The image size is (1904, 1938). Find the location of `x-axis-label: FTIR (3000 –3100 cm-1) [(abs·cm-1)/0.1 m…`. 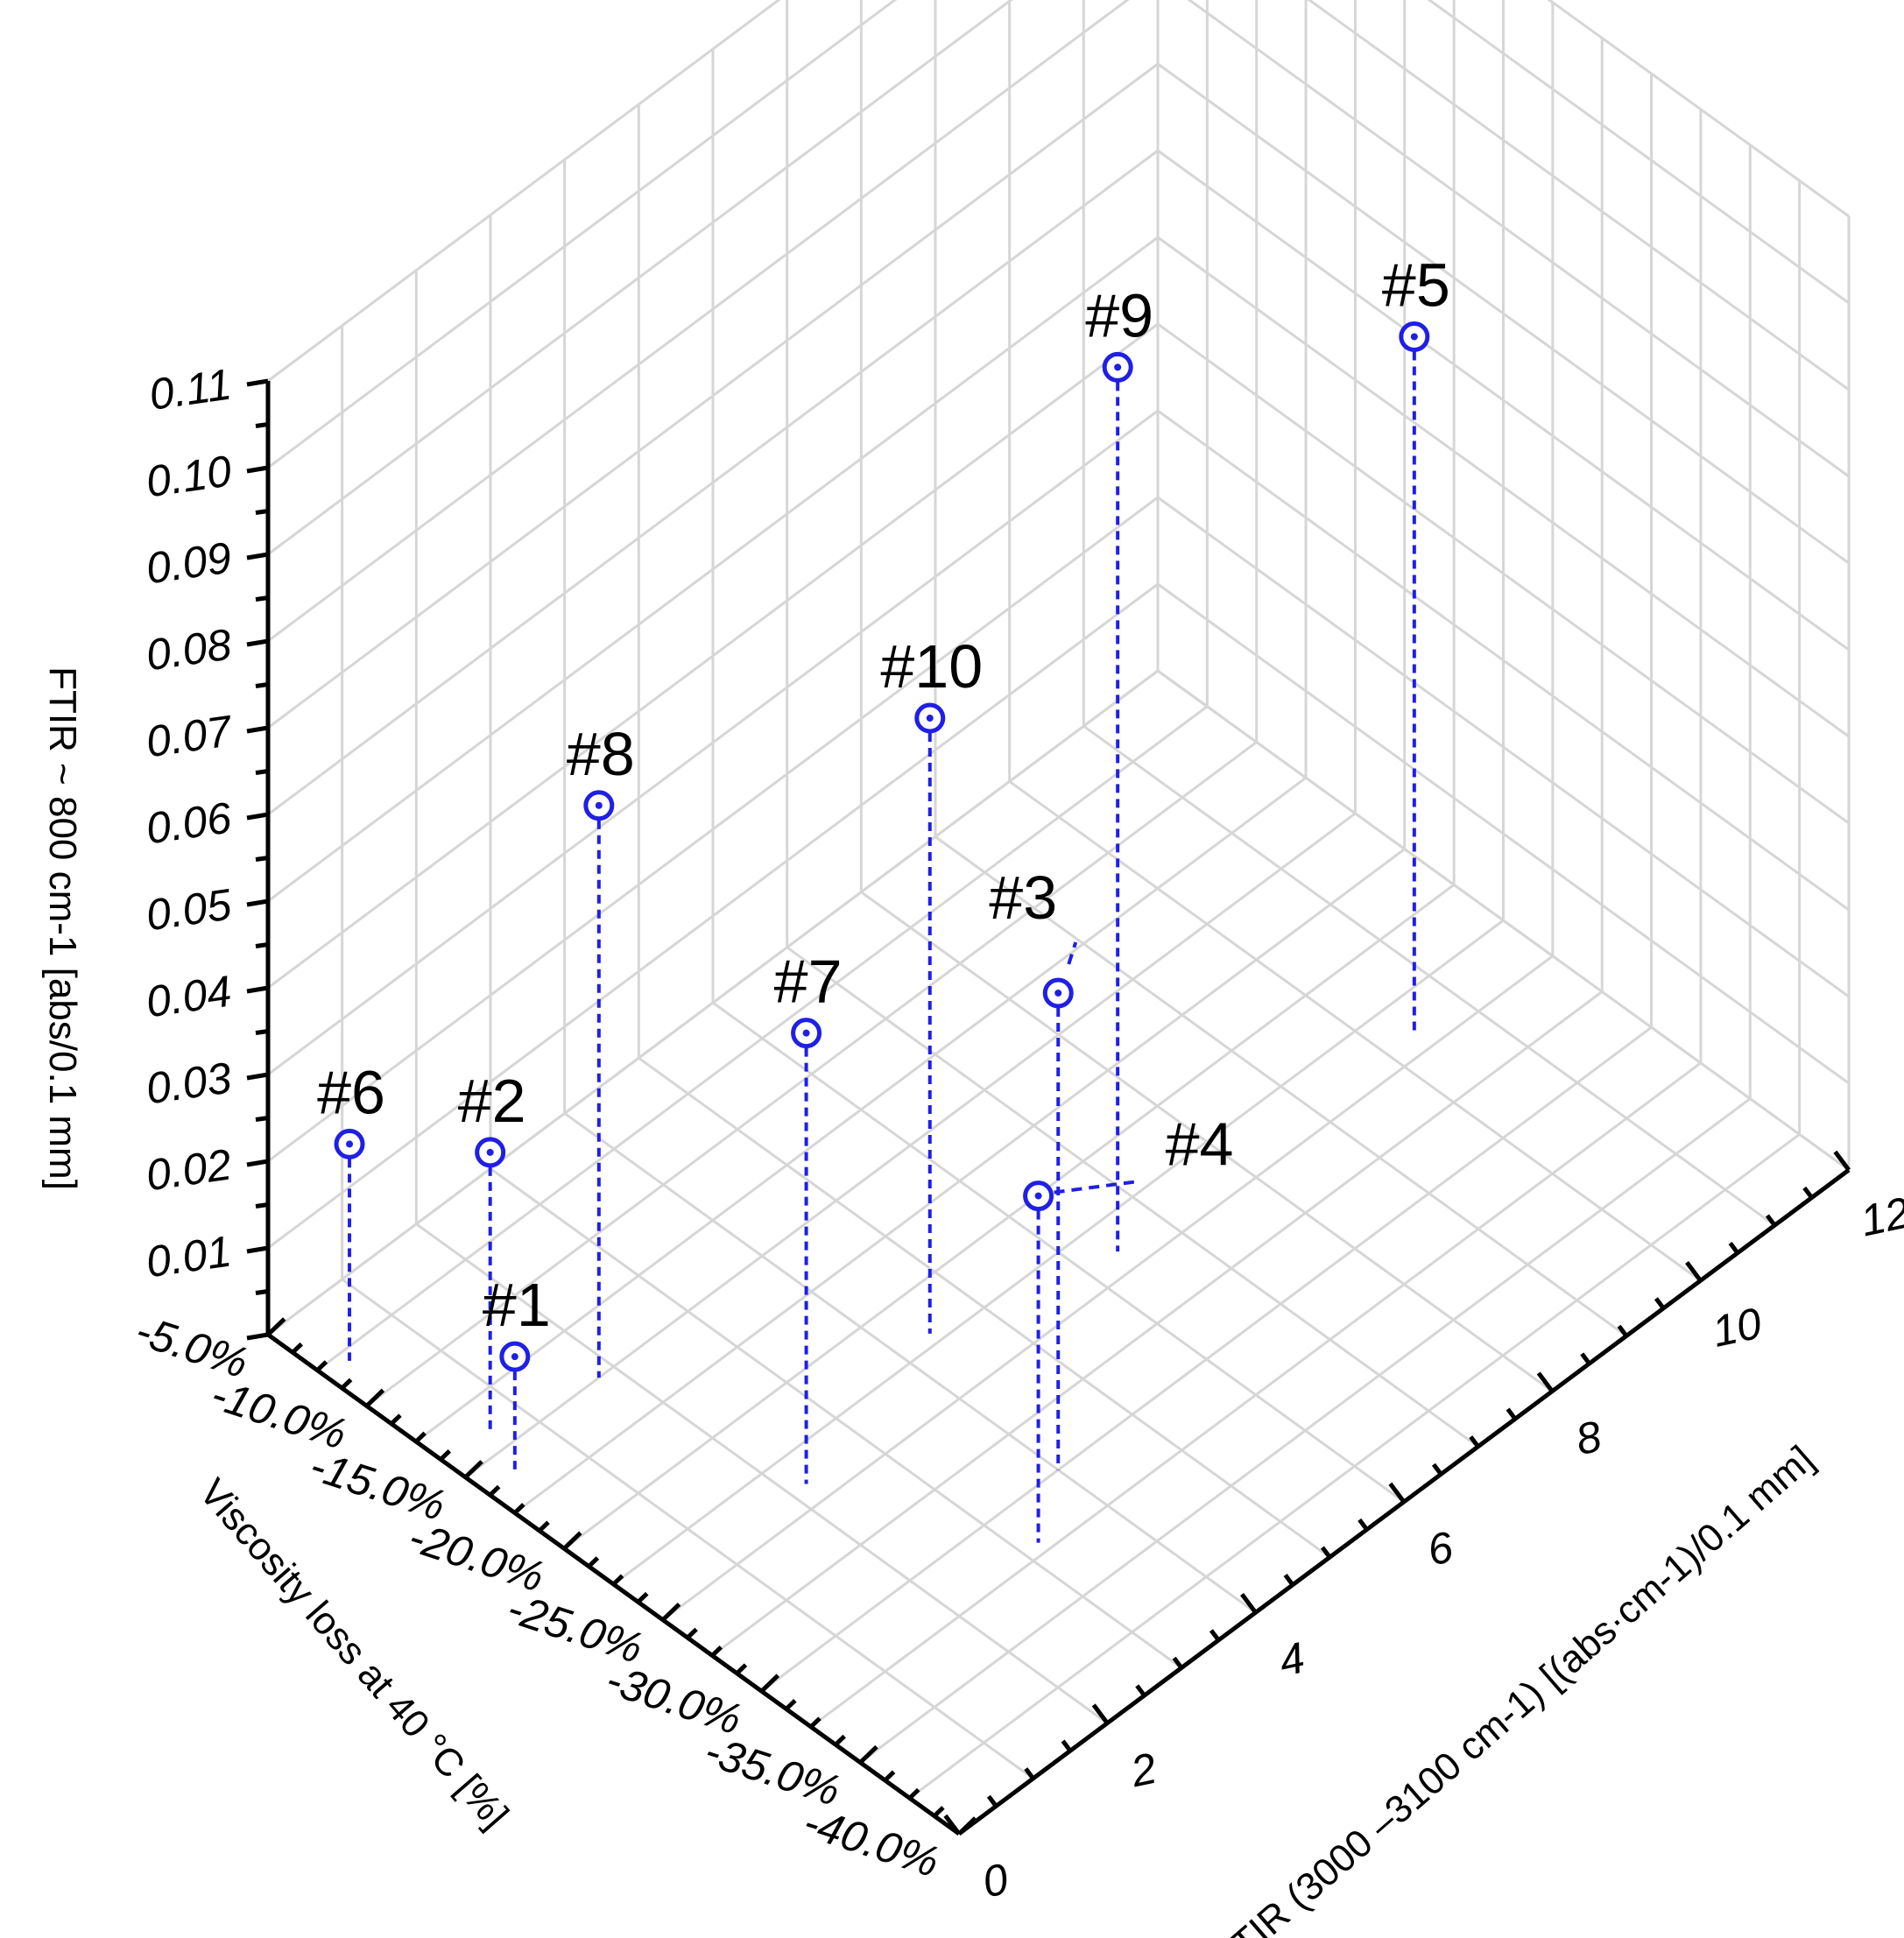

x-axis-label: FTIR (3000 –3100 cm-1) [(abs·cm-1)/0.1 m… is located at coordinates (1514, 1688).